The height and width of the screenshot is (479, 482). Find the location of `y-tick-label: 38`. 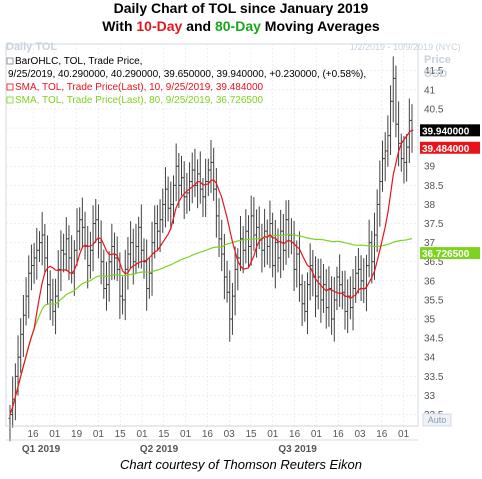

y-tick-label: 38 is located at coordinates (430, 205).